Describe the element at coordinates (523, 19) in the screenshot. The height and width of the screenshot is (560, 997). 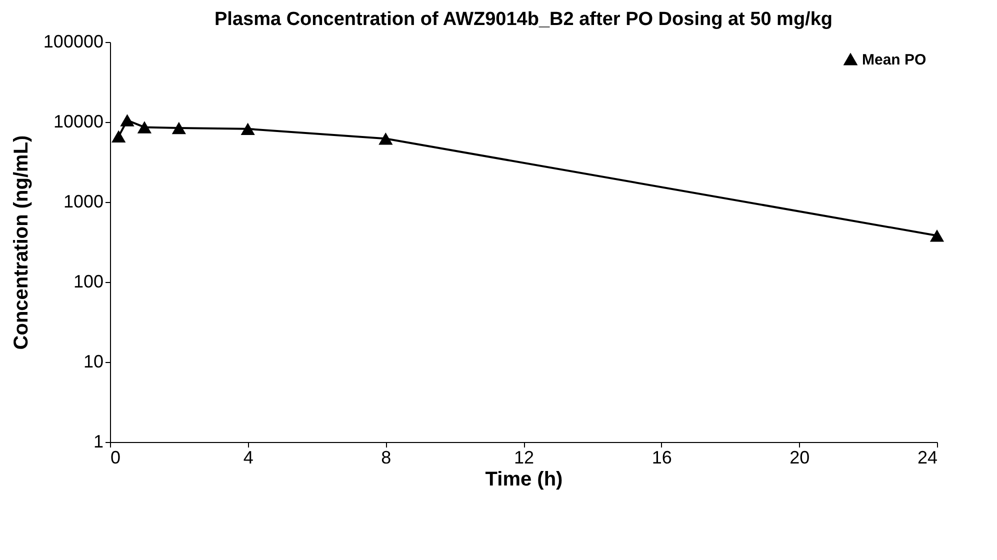
I see `chart-title: Plasma Concentration of AWZ9014b_B2 after PO Dosing at 50 mg/kg` at that location.